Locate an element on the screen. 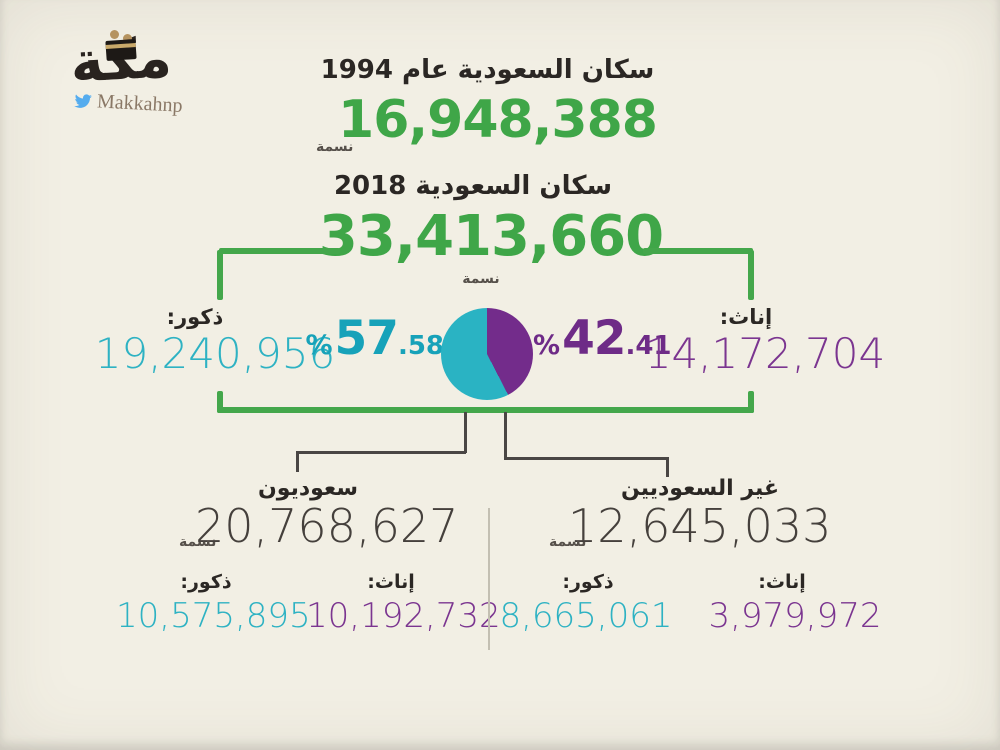 This screenshot has width=1000, height=750. males-2018-value: 19,240,956 is located at coordinates (215, 353).